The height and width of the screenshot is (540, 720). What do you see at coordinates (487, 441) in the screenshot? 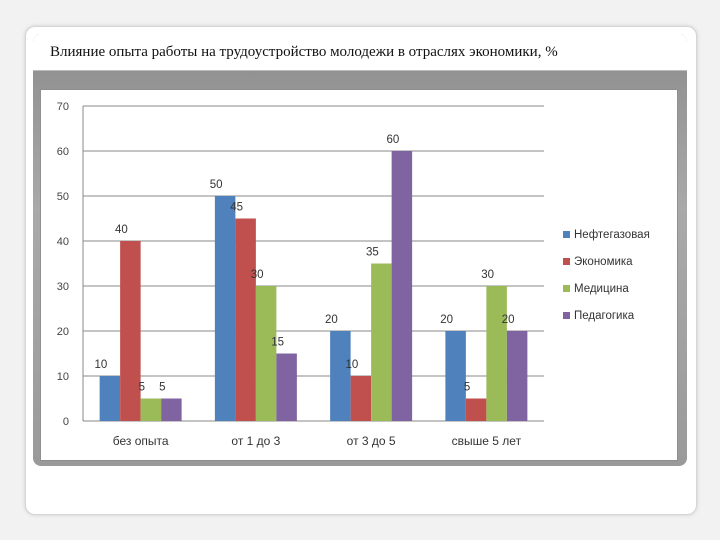
I see `category-label: свыше 5 лет` at bounding box center [487, 441].